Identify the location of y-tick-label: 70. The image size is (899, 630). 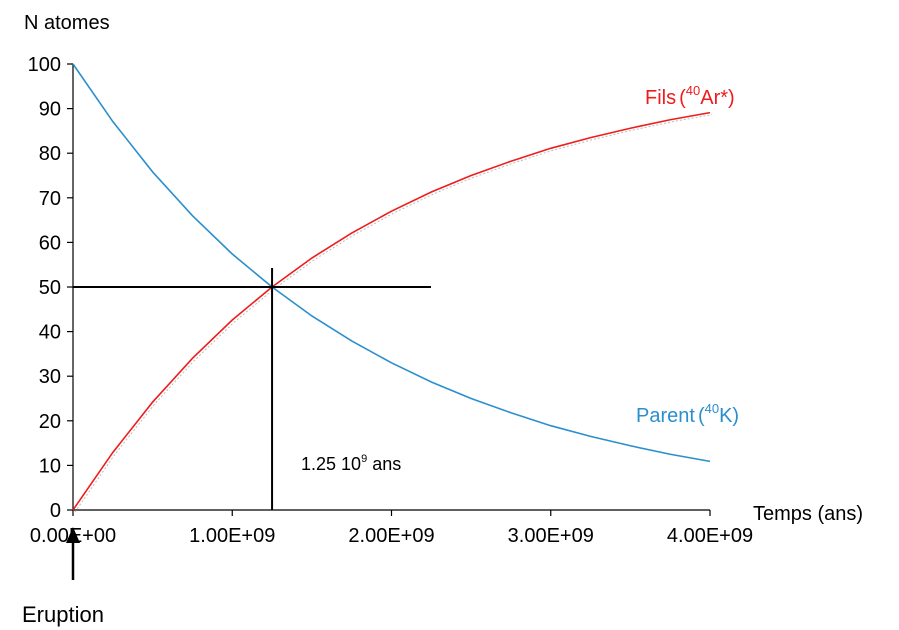
(50, 199).